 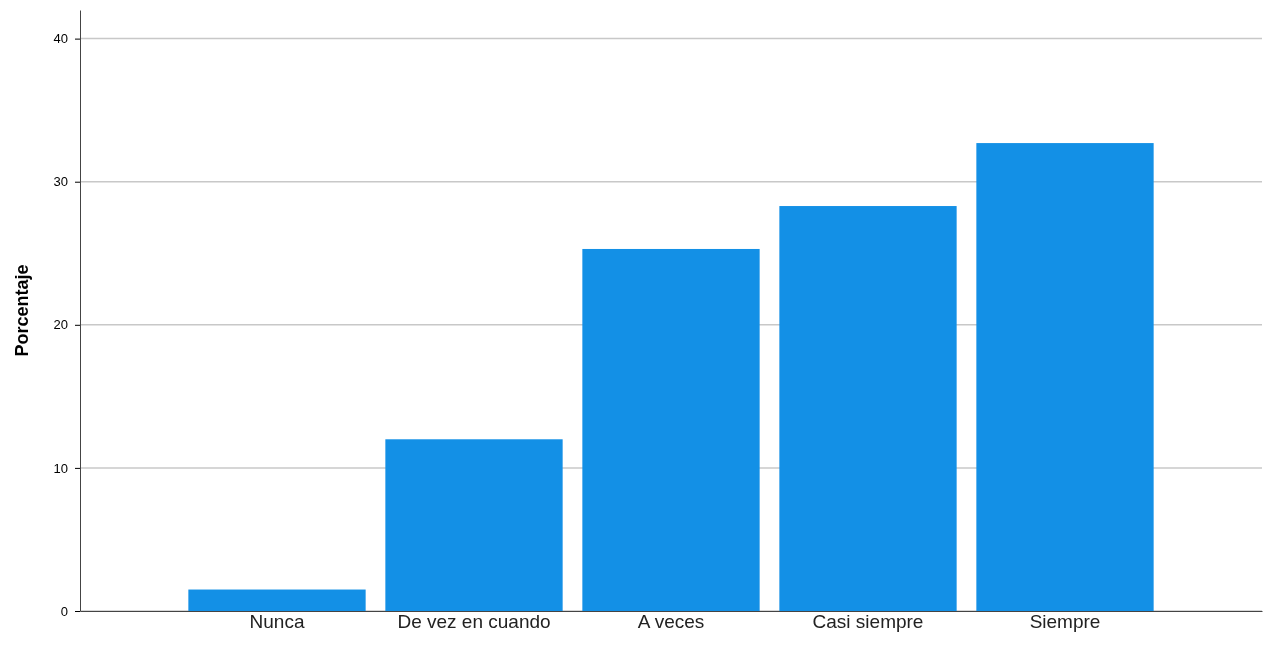 What do you see at coordinates (60, 325) in the screenshot?
I see `y-tick-label: 20` at bounding box center [60, 325].